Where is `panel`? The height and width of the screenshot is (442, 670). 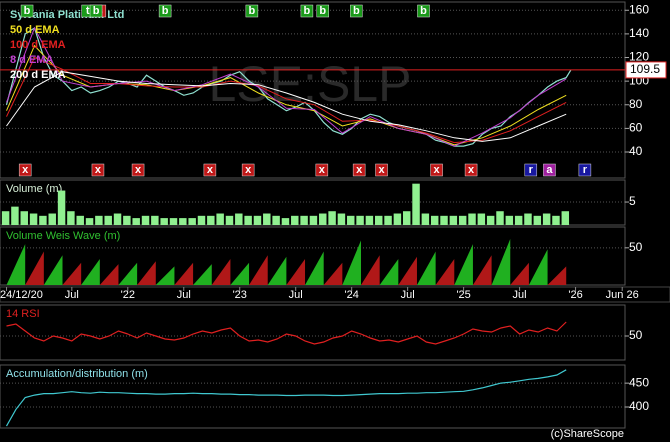 panel is located at coordinates (313, 396).